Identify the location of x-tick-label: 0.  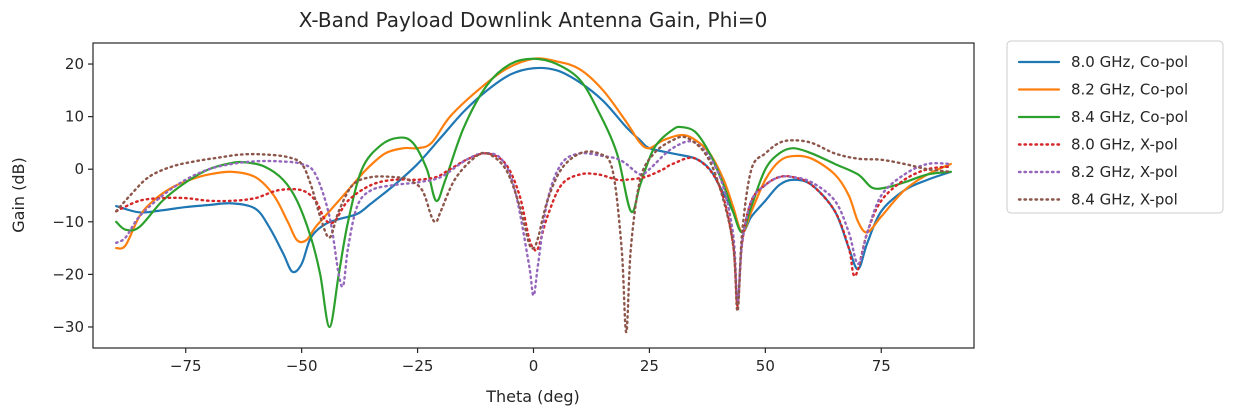
(534, 366).